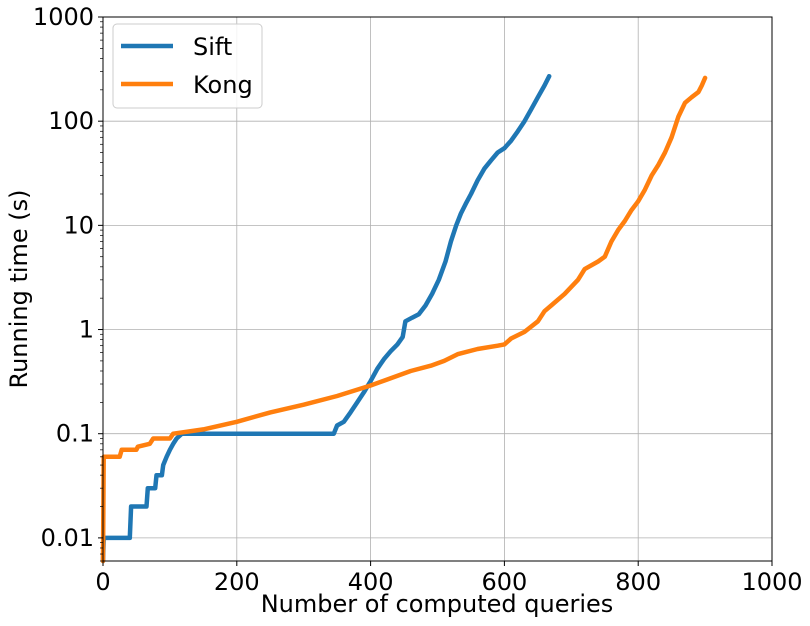 Image resolution: width=810 pixels, height=626 pixels. Describe the element at coordinates (68, 282) in the screenshot. I see `y-axis: 0.01 0.1 1 10 100 1000` at that location.